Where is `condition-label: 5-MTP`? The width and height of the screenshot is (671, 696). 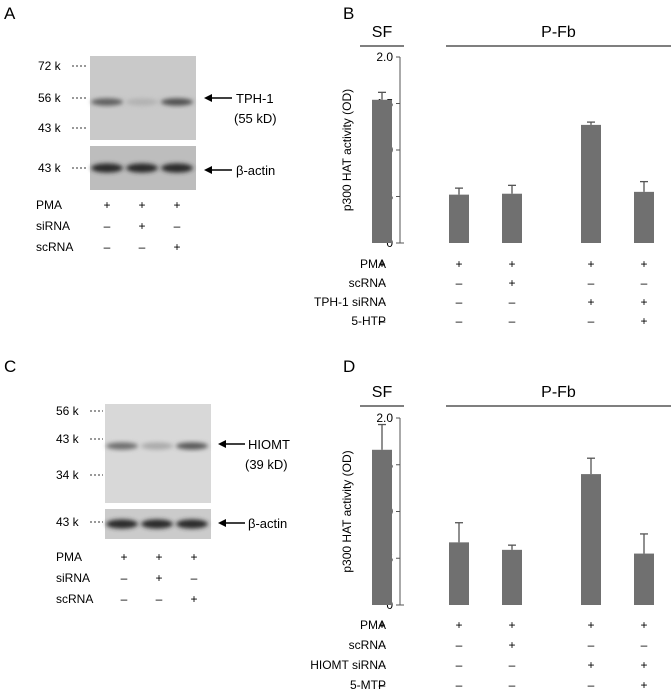 condition-label: 5-MTP is located at coordinates (368, 685).